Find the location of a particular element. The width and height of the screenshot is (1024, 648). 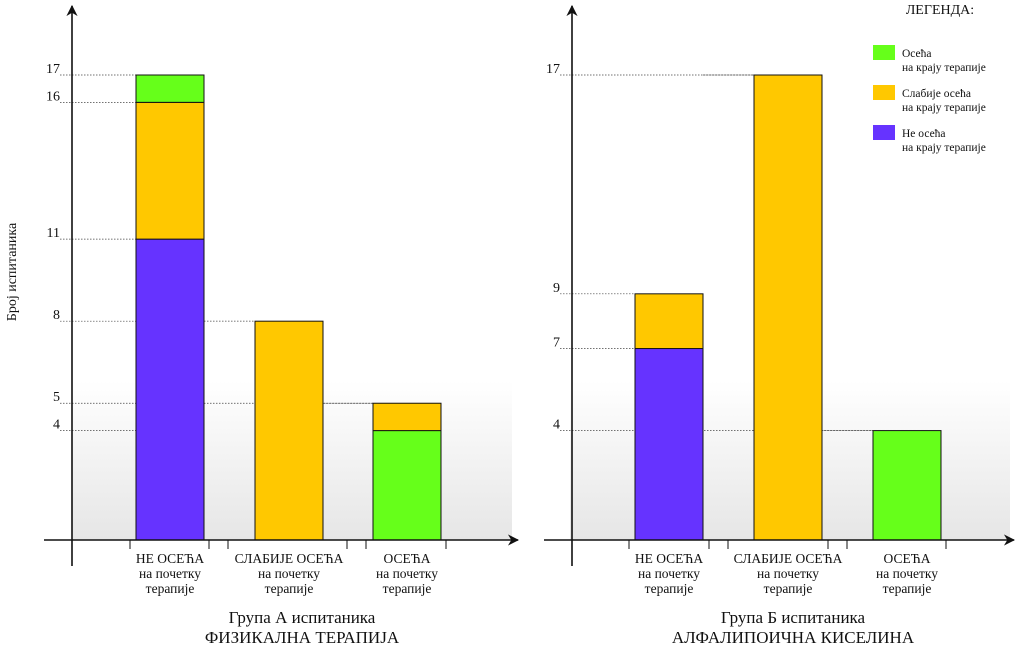

panel-a-category-0-line-1: на почетку is located at coordinates (170, 573).